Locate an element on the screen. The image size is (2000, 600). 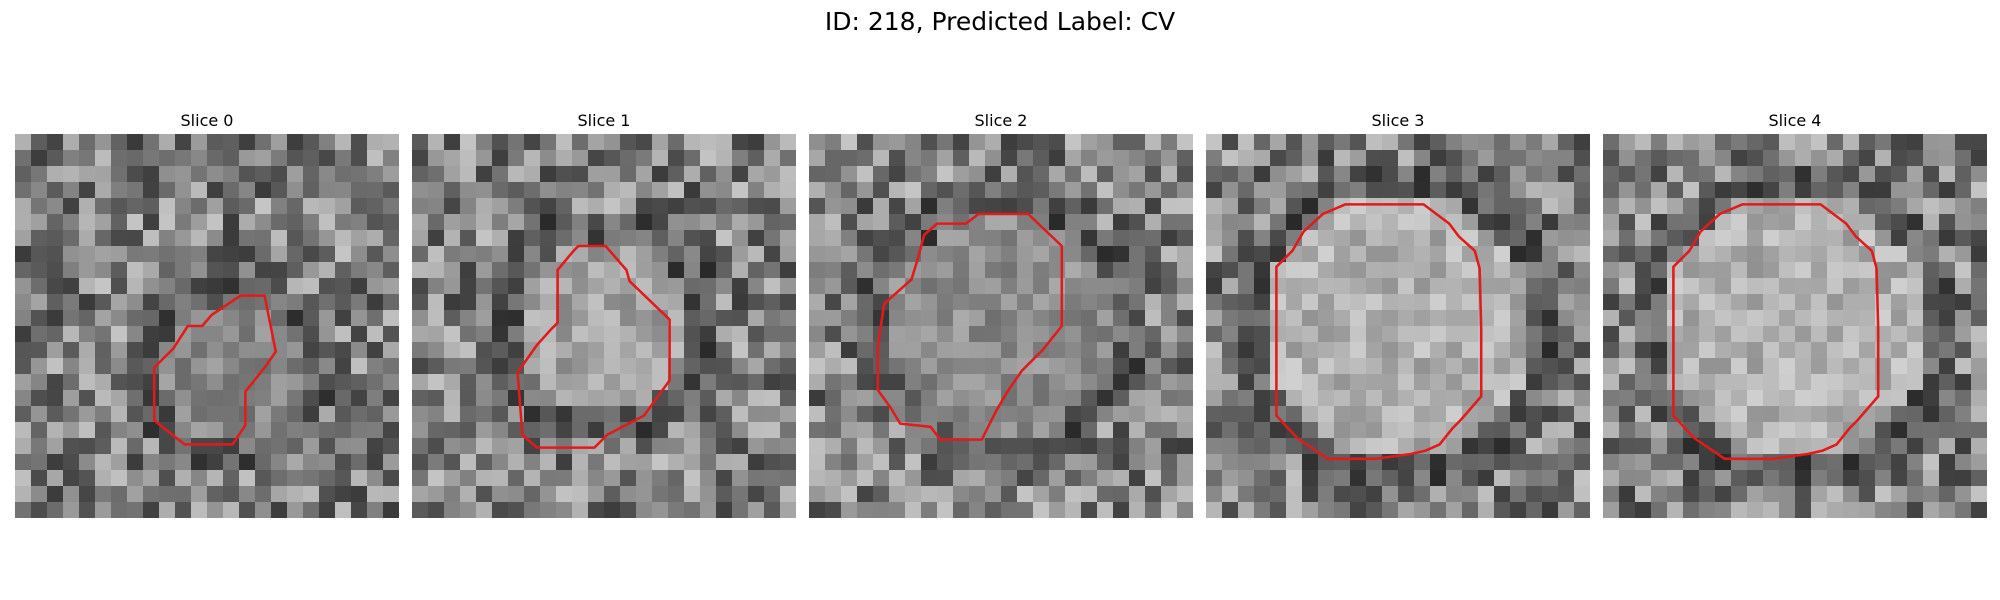
slice-panel-1: Slice 1 is located at coordinates (604, 313).